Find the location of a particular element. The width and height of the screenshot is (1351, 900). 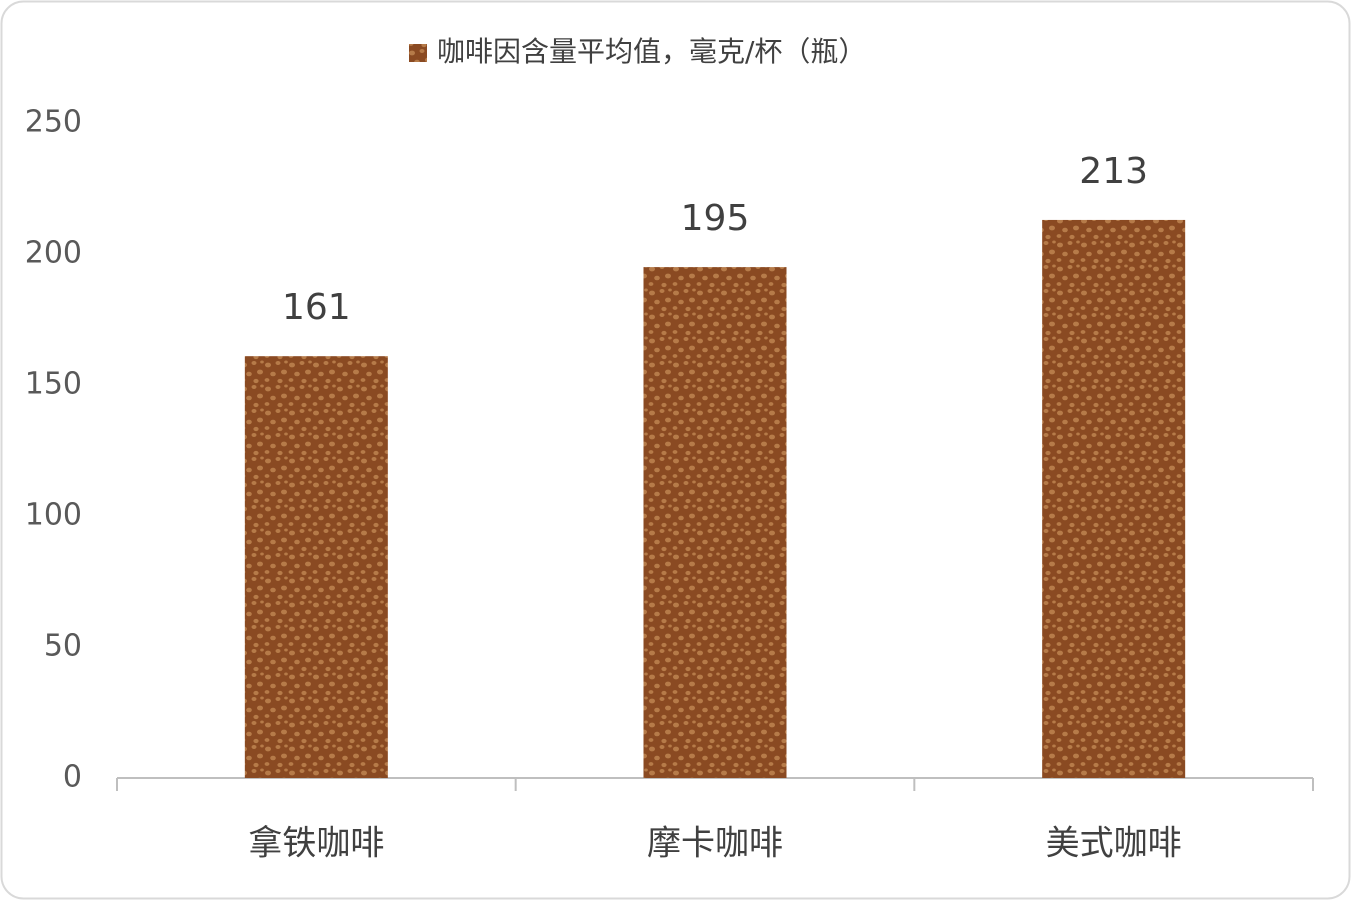

data-label: 213 is located at coordinates (1113, 171).